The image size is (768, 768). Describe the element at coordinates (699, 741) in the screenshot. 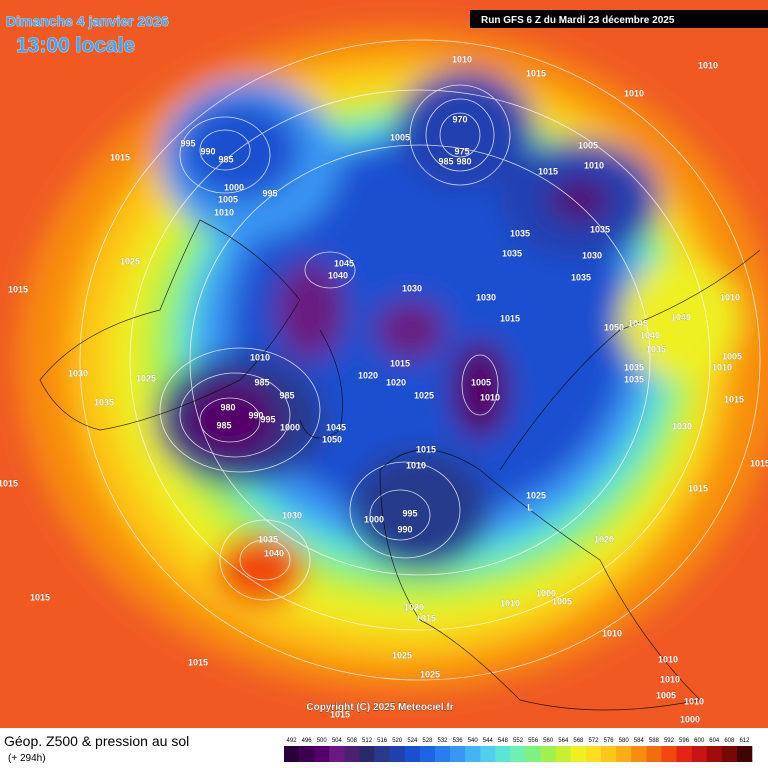

I see `legend-label: 600` at that location.